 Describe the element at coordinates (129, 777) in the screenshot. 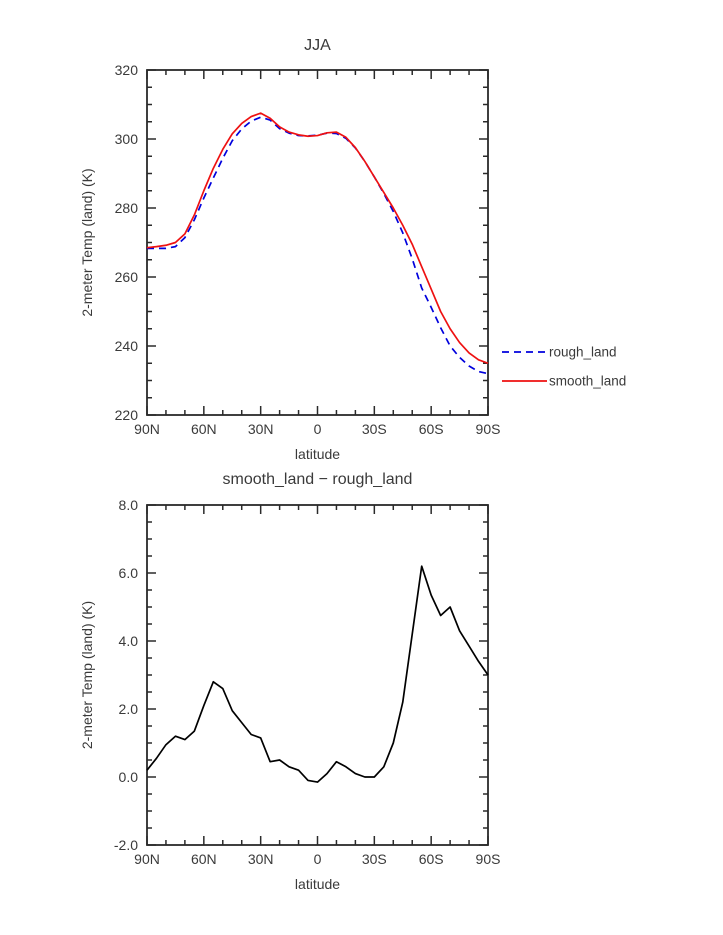

I see `y-tick-label: 0.0` at that location.